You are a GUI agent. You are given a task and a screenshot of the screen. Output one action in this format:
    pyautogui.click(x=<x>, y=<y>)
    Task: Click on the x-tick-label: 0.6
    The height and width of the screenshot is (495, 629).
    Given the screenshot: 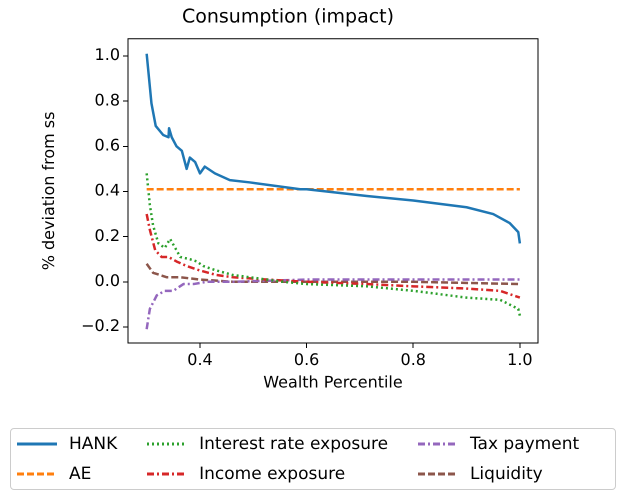 What is the action you would take?
    pyautogui.click(x=307, y=359)
    